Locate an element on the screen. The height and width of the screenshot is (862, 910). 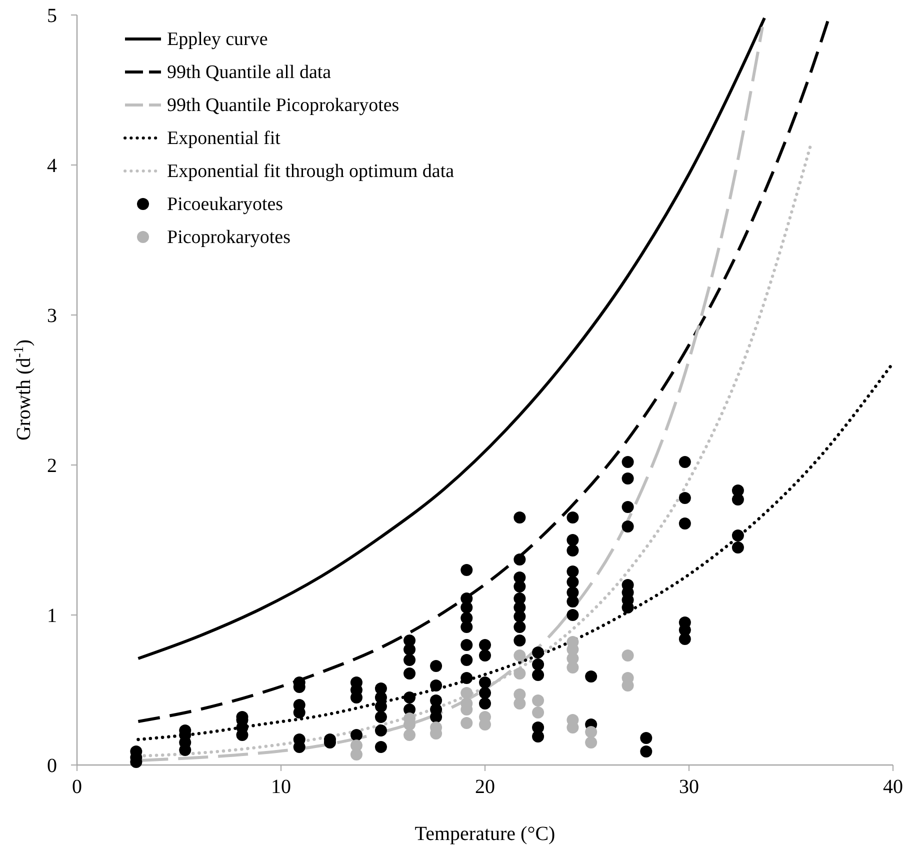
y-tick-label: 1 is located at coordinates (52, 616).